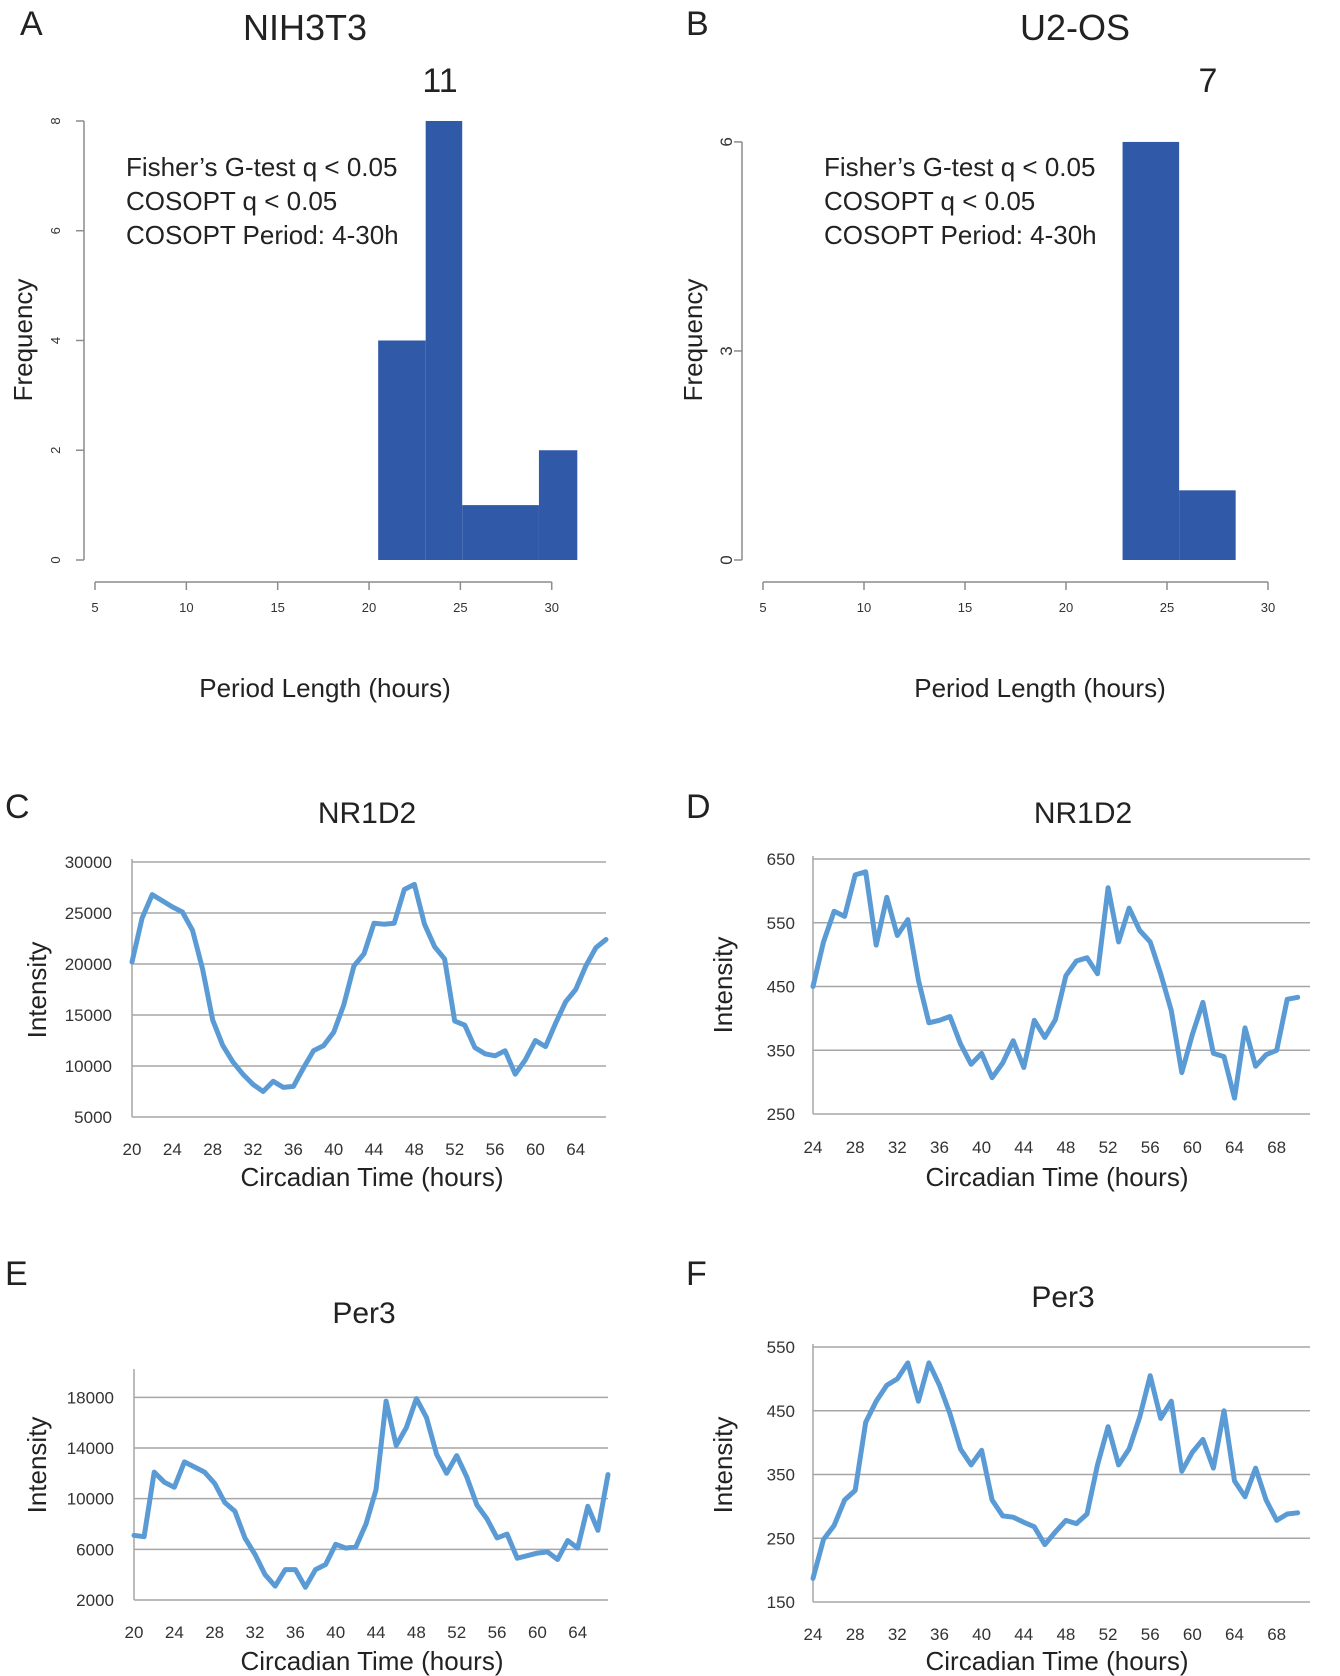 Image resolution: width=1340 pixels, height=1676 pixels. What do you see at coordinates (255, 1632) in the screenshot?
I see `chart-e-x-tick-label: 32` at bounding box center [255, 1632].